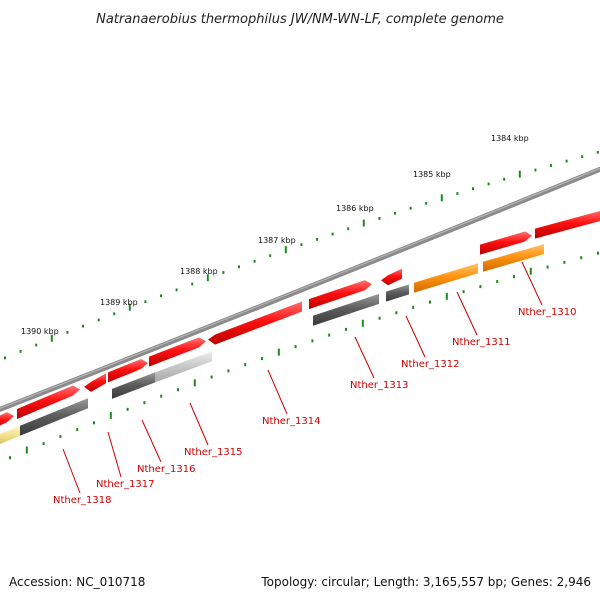 This screenshot has width=600, height=600. I want to click on ruler-label-1386: 1386 kbp, so click(355, 208).